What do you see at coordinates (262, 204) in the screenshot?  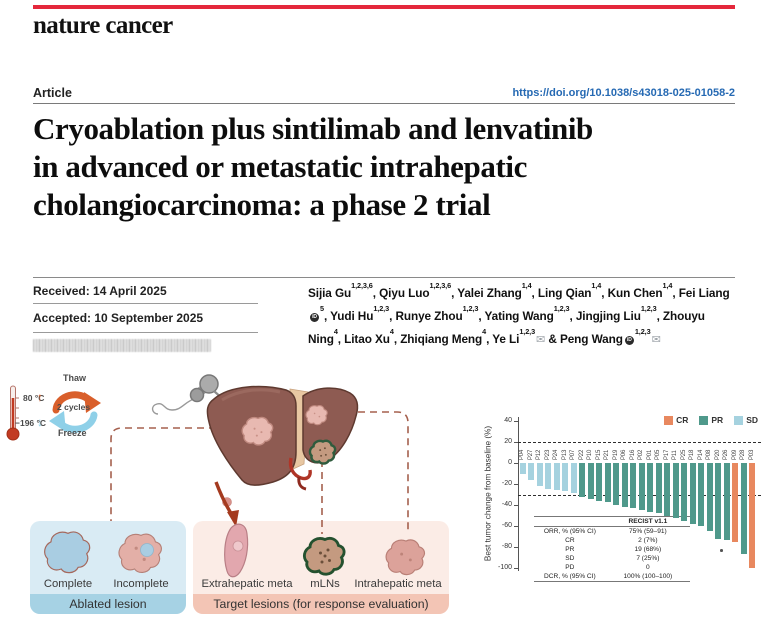 I see `title-line: cholangiocarcinoma: a phase 2 trial` at bounding box center [262, 204].